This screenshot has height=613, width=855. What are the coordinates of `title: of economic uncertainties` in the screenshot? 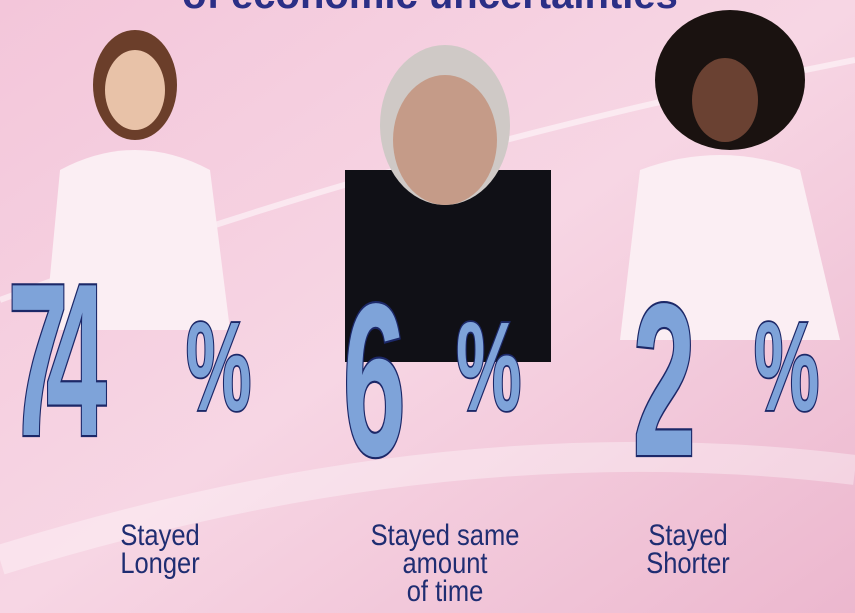 It's located at (430, 8).